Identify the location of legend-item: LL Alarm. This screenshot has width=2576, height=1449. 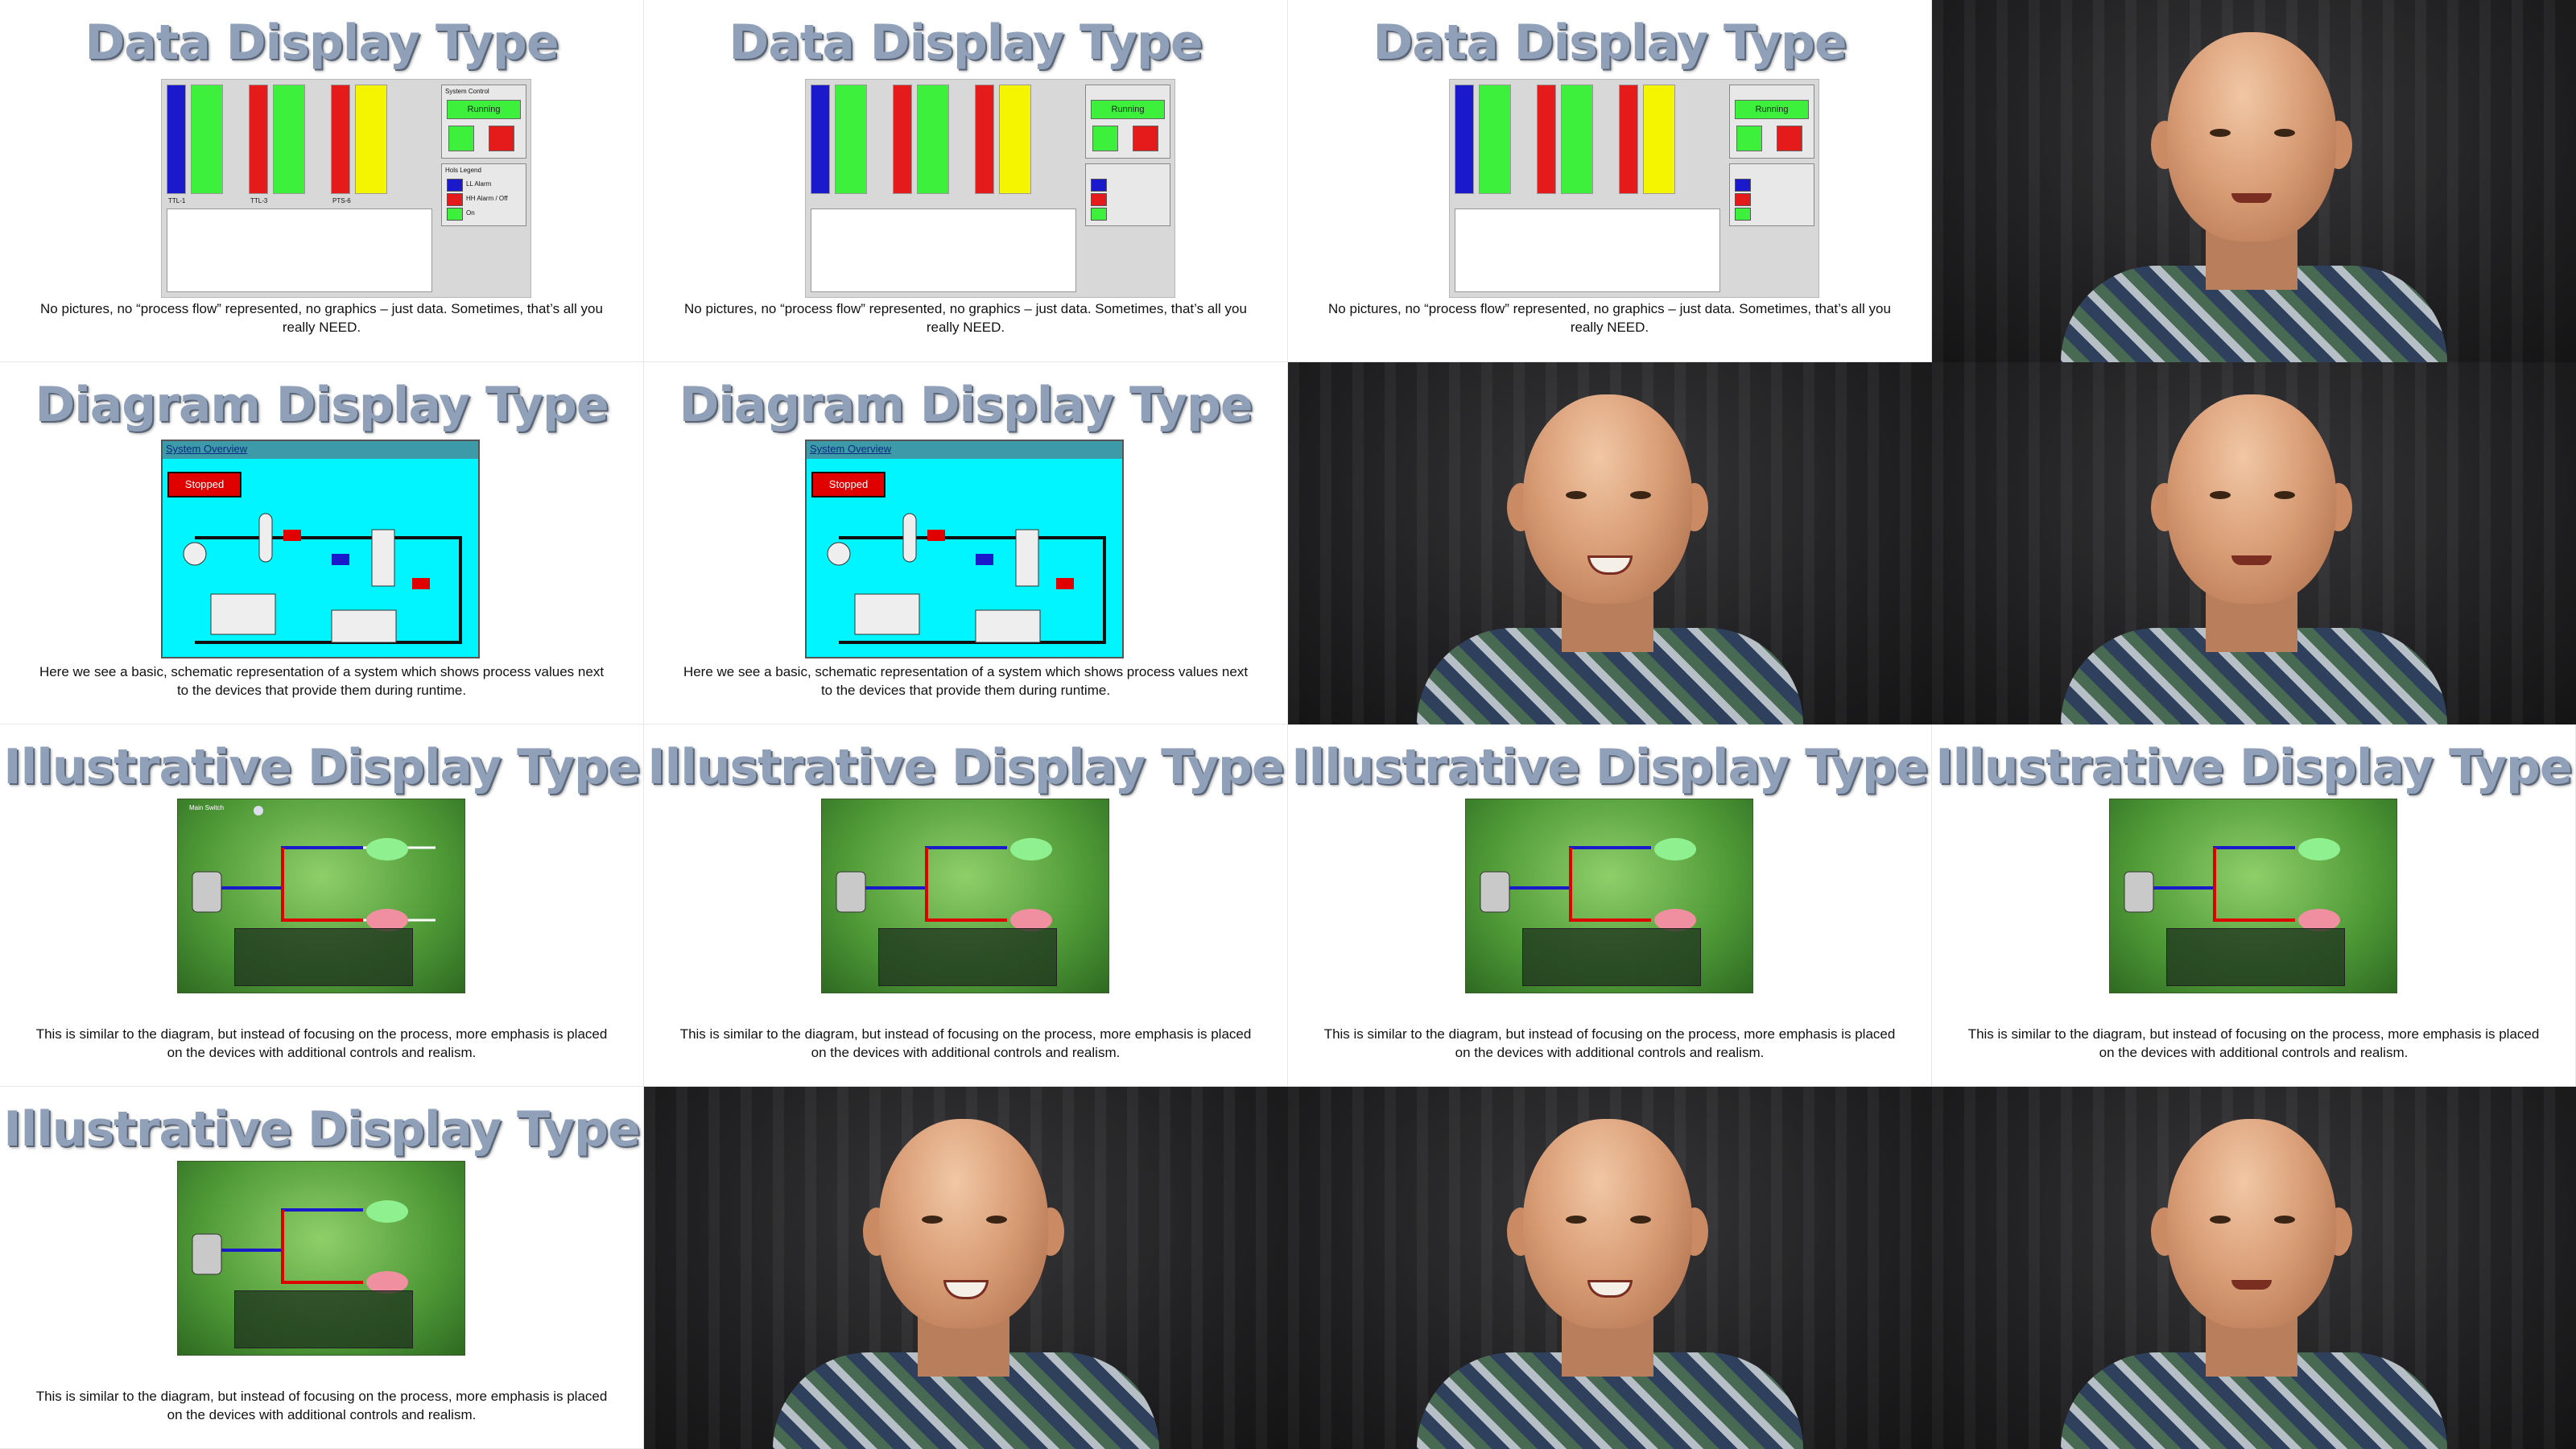
(479, 184).